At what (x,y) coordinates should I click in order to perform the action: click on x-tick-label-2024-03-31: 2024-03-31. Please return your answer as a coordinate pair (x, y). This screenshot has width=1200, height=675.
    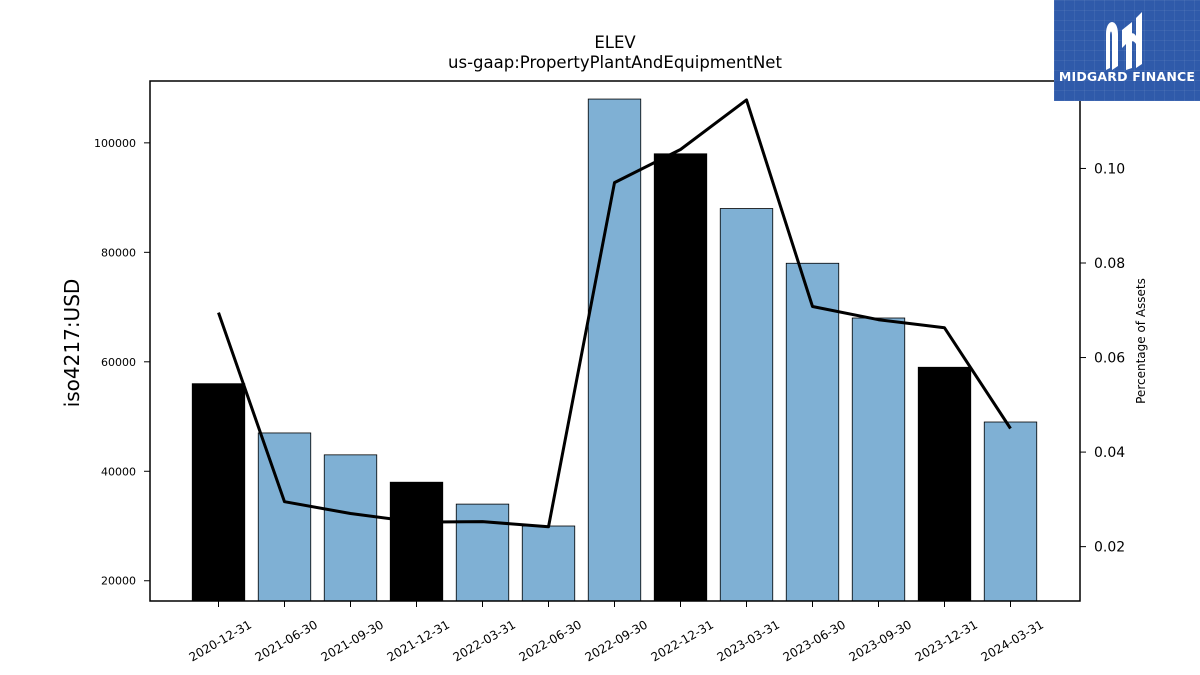
    Looking at the image, I should click on (1012, 640).